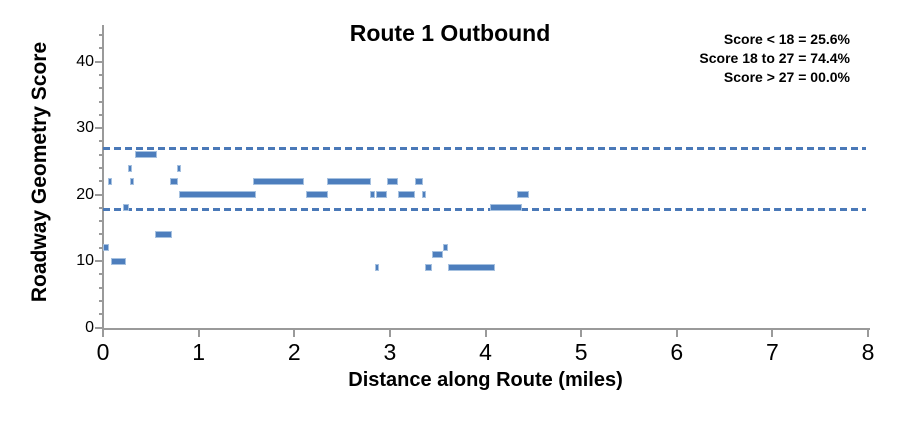 The height and width of the screenshot is (431, 900). I want to click on chart-title: Route 1 Outbound, so click(450, 33).